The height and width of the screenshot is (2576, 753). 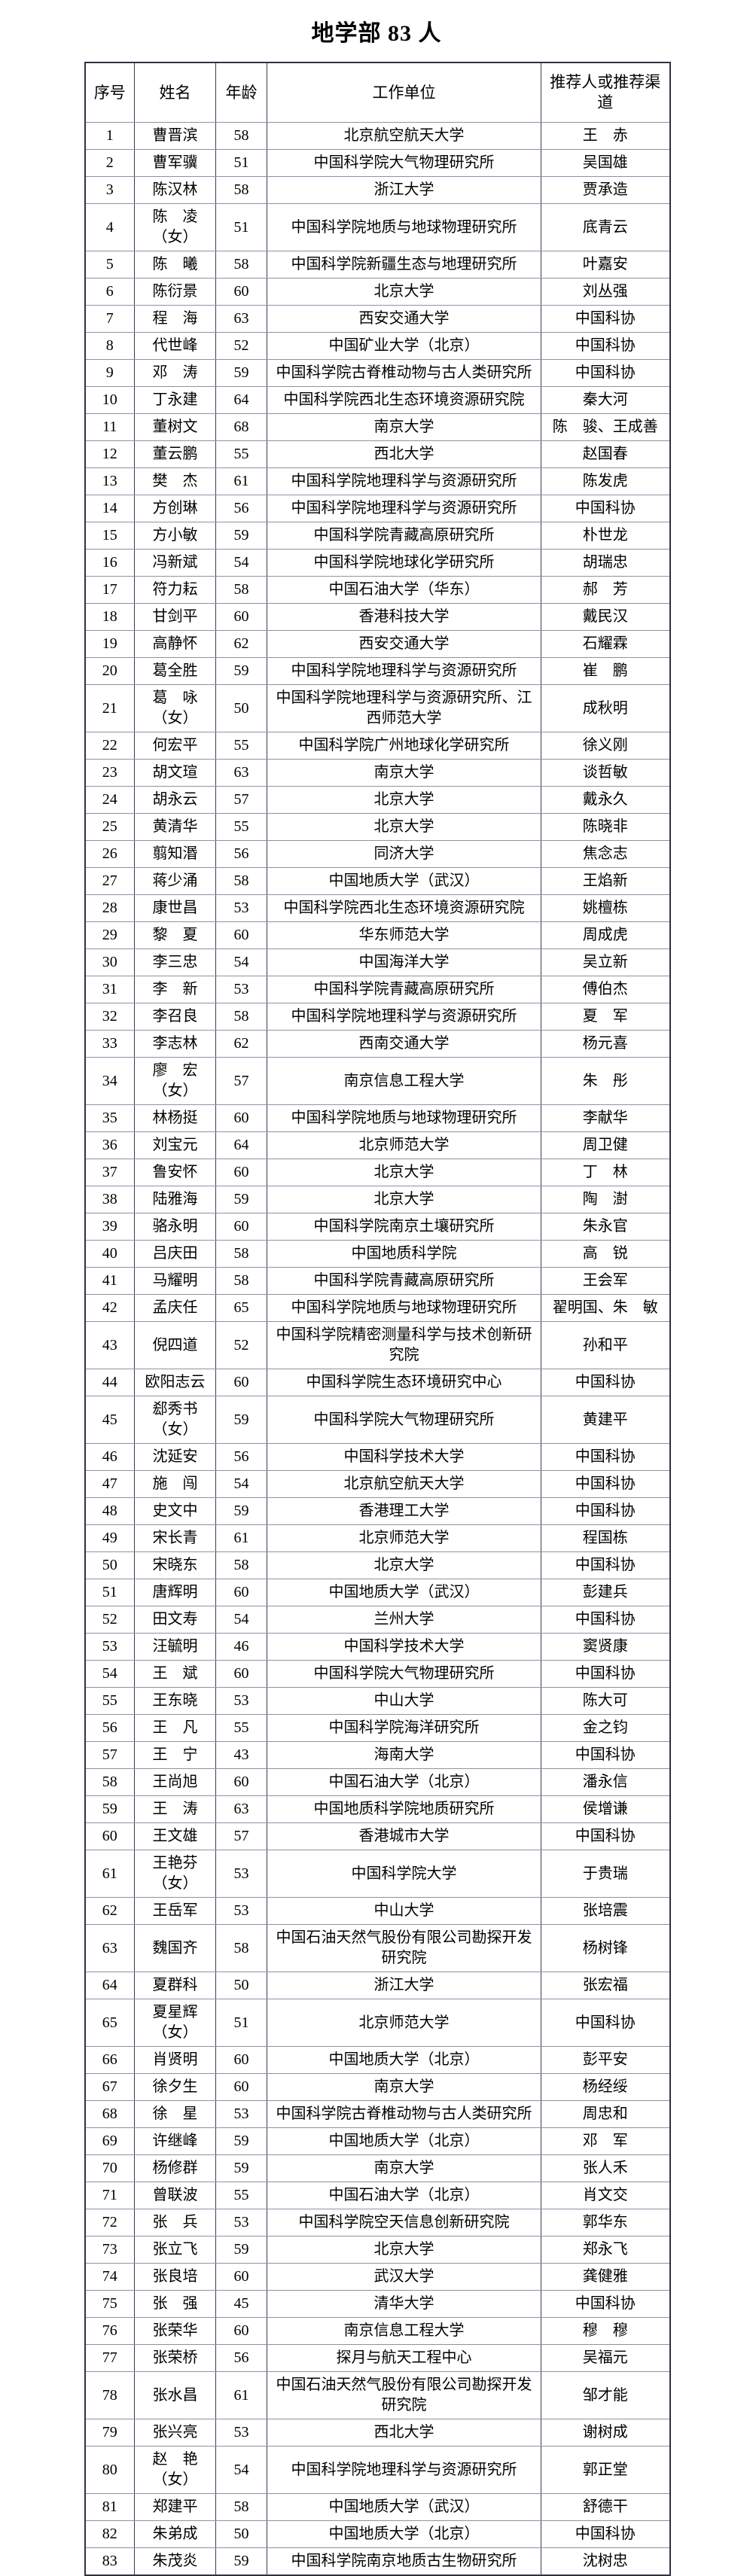 What do you see at coordinates (605, 590) in the screenshot?
I see `cell-recommender: 郝 芳` at bounding box center [605, 590].